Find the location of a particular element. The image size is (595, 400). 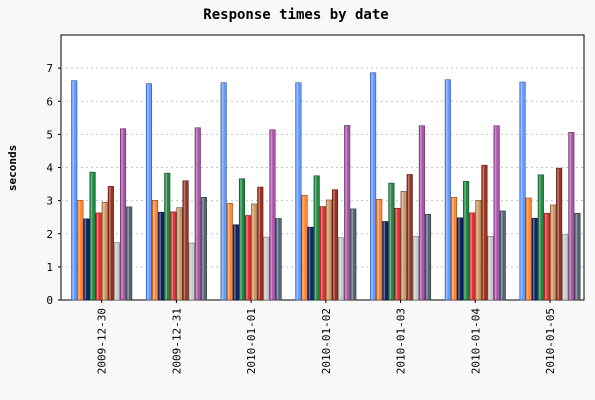

y-tick-label: 5 is located at coordinates (49, 134).